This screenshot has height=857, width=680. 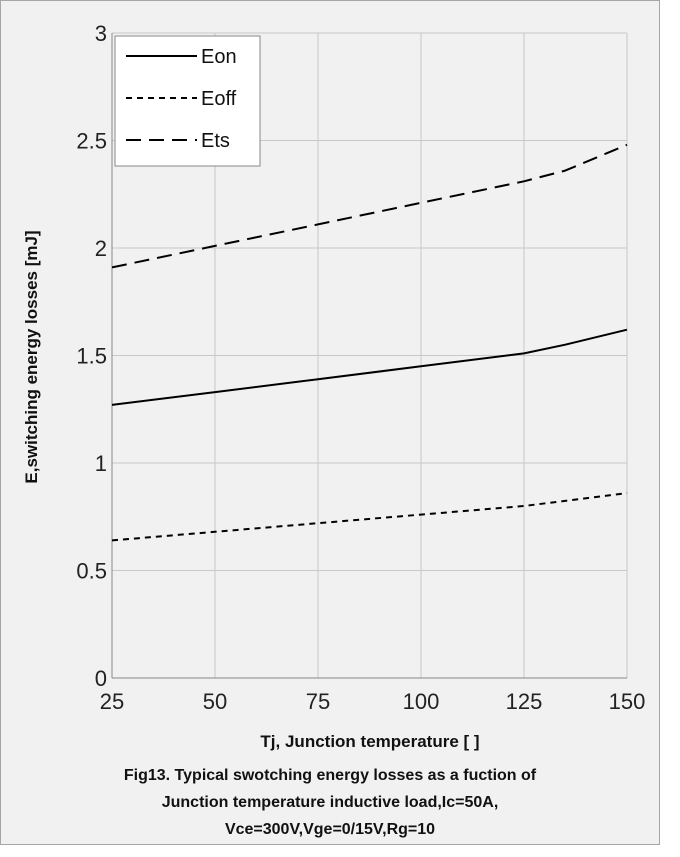 What do you see at coordinates (318, 701) in the screenshot?
I see `x-tick-label: 75` at bounding box center [318, 701].